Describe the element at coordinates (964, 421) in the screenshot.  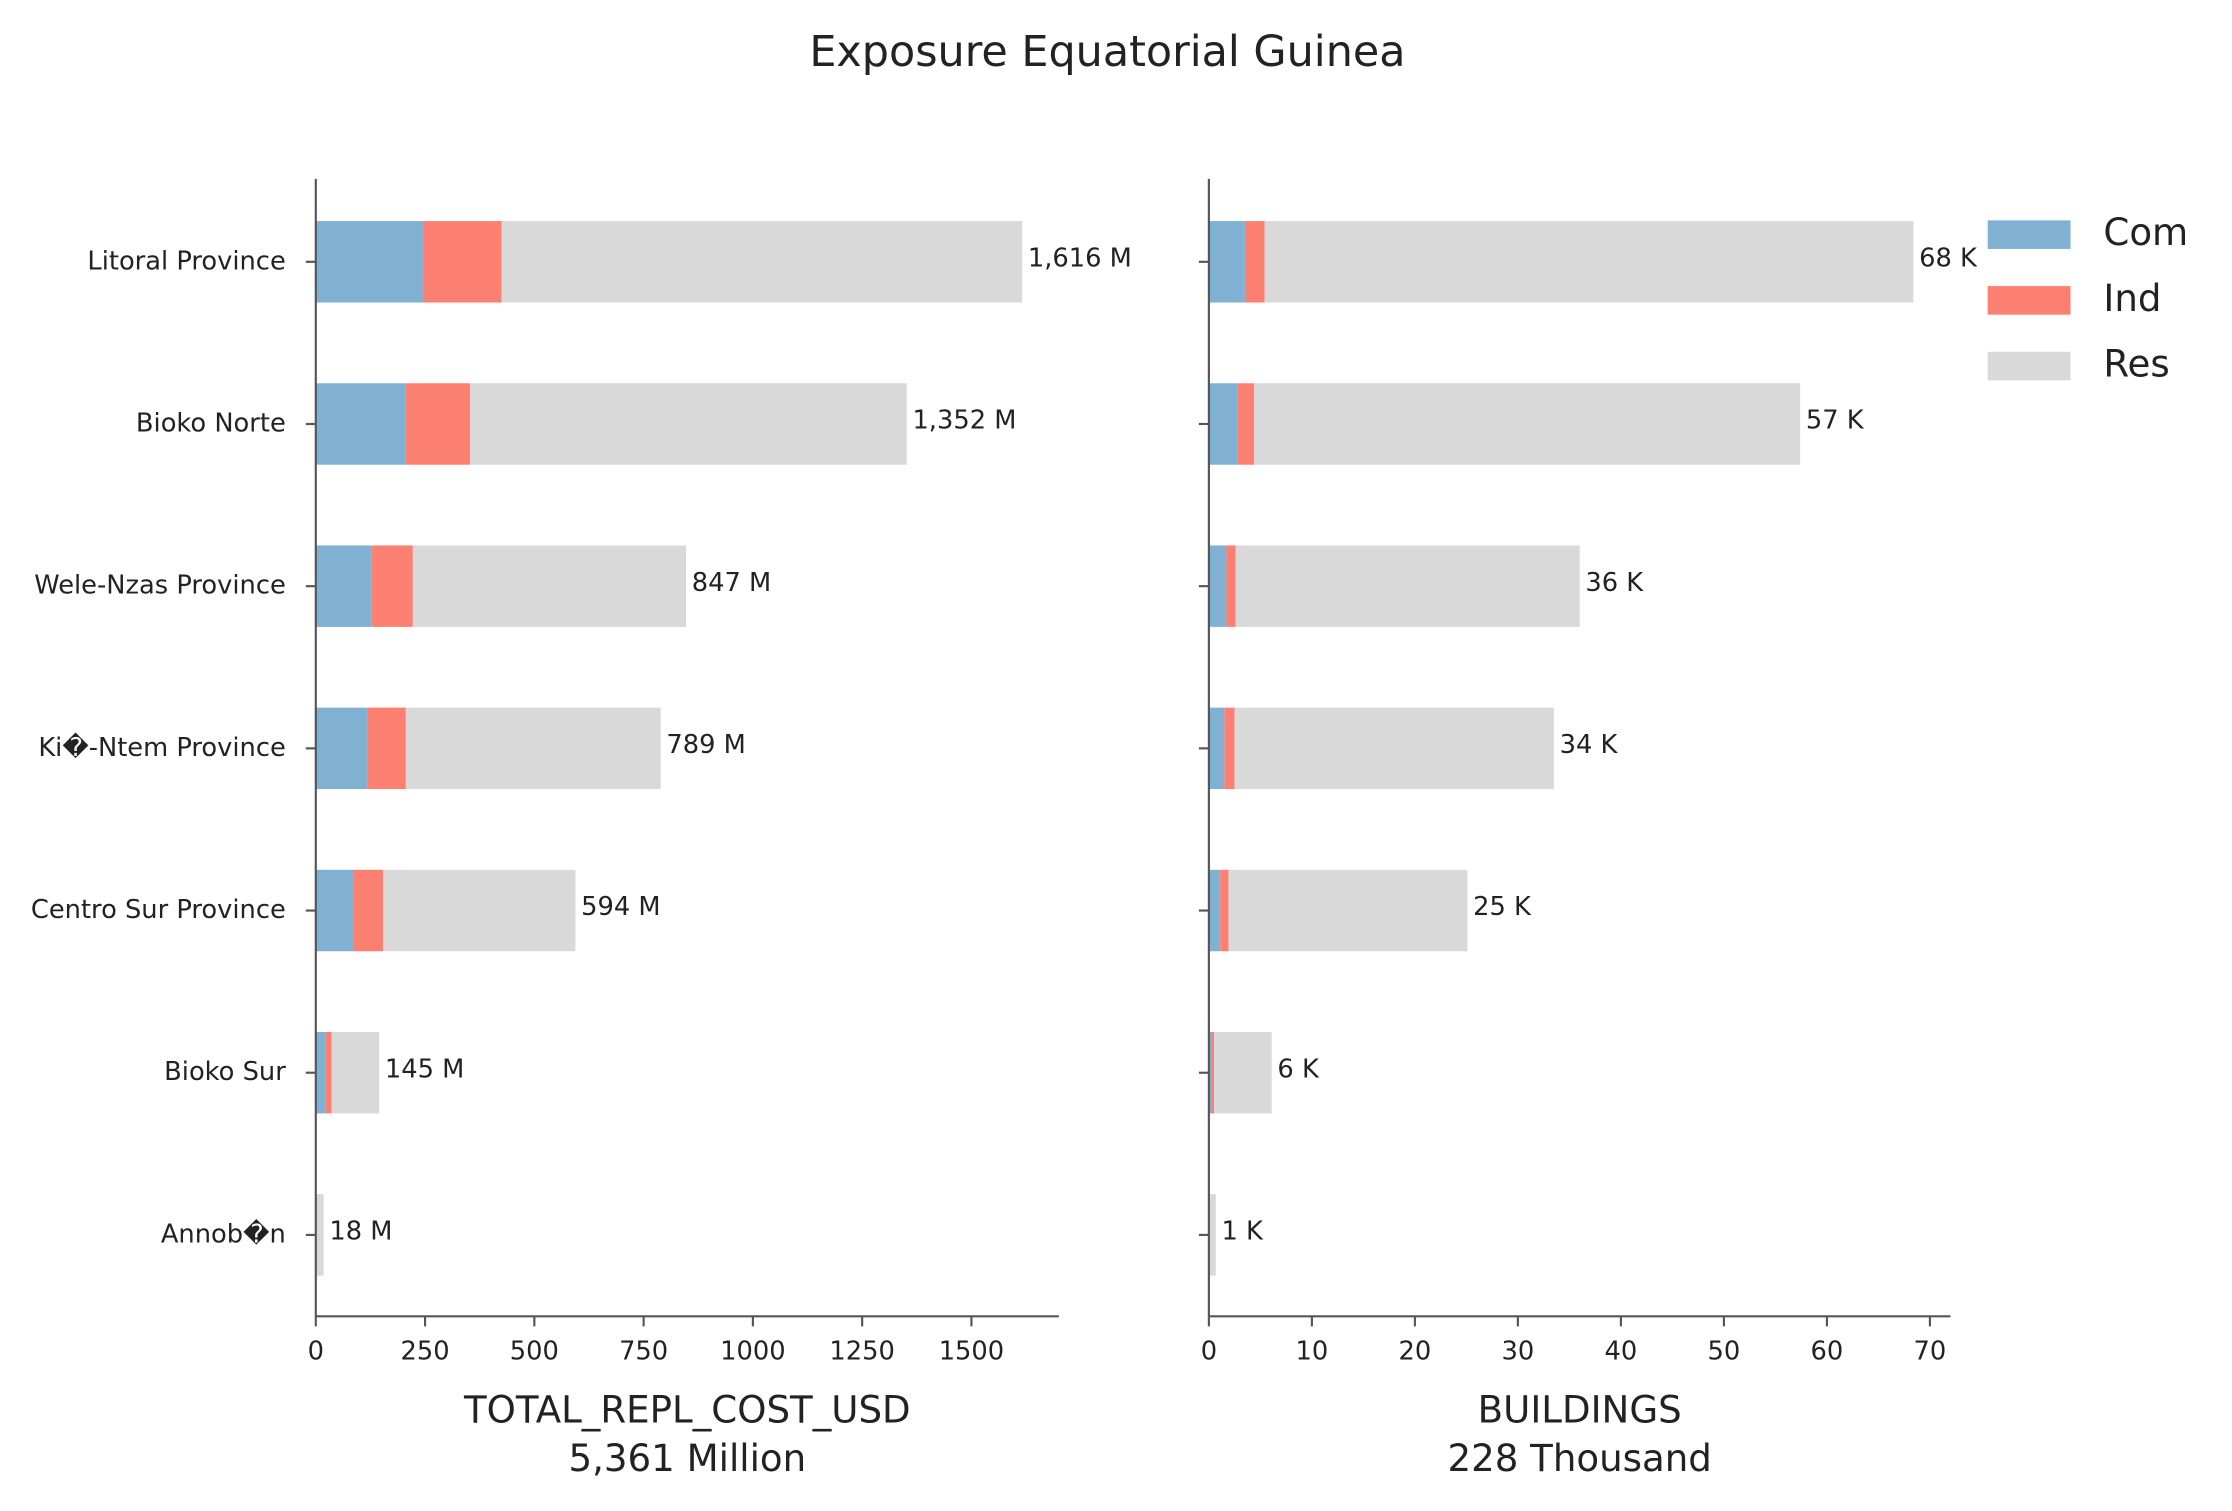
I see `bar-label: 1,352 M` at that location.